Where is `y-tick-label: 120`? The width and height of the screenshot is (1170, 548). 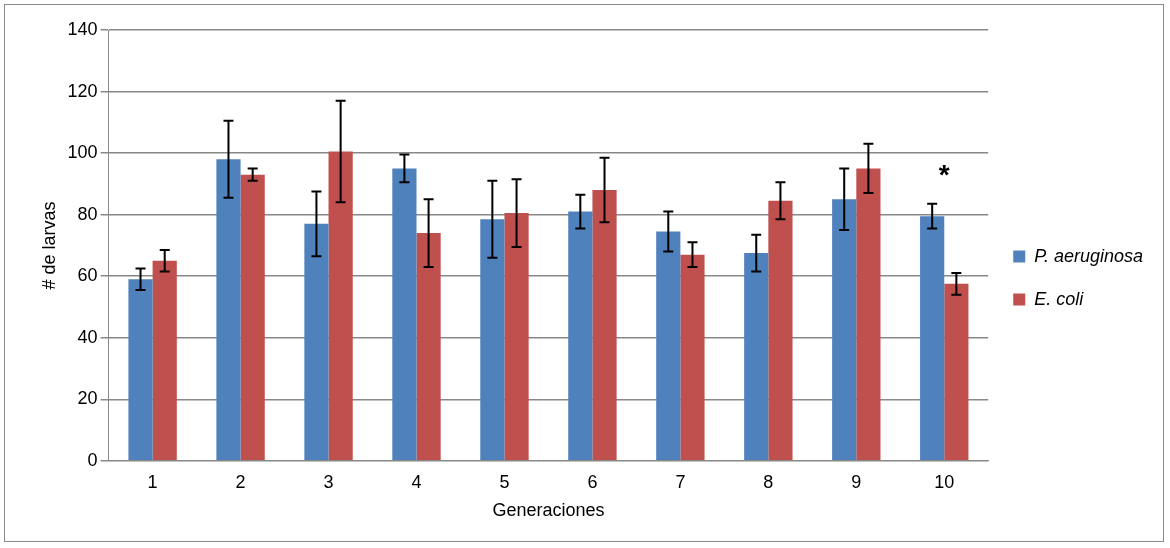
y-tick-label: 120 is located at coordinates (82, 90).